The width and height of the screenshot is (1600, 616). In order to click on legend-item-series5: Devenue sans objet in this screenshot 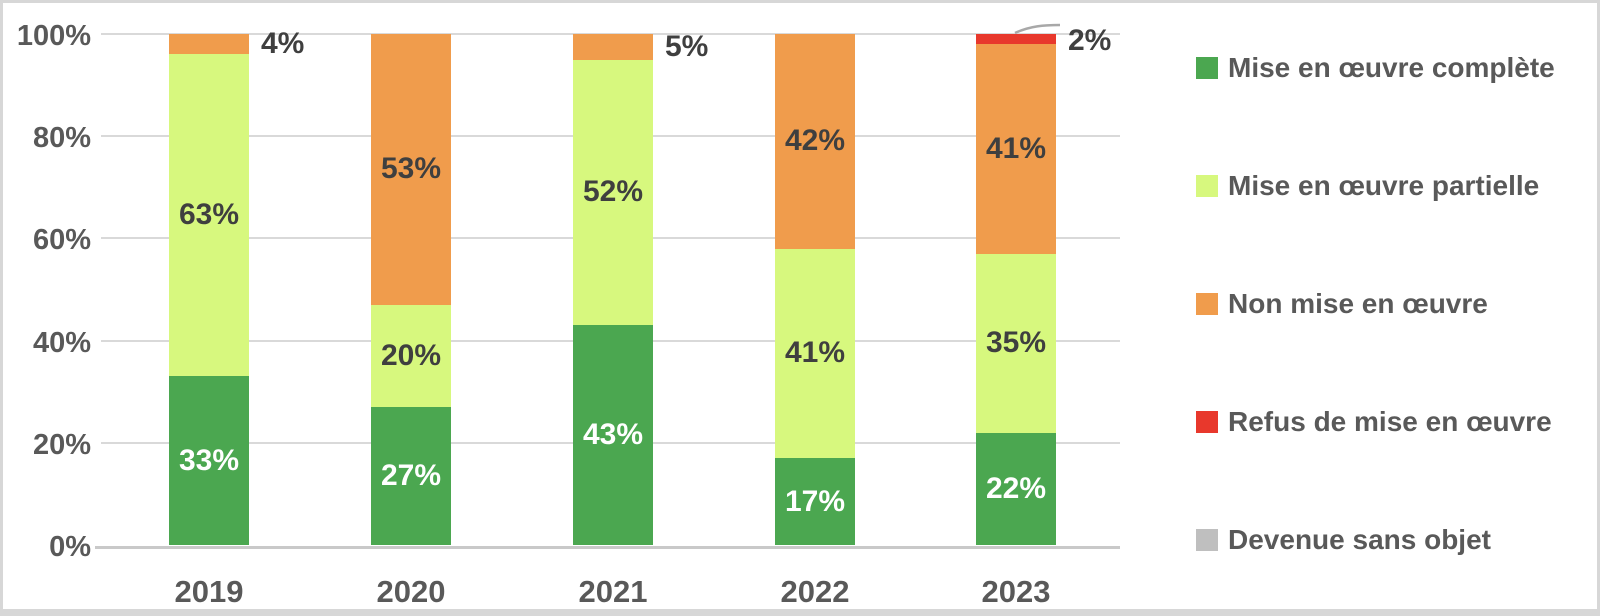, I will do `click(1375, 540)`.